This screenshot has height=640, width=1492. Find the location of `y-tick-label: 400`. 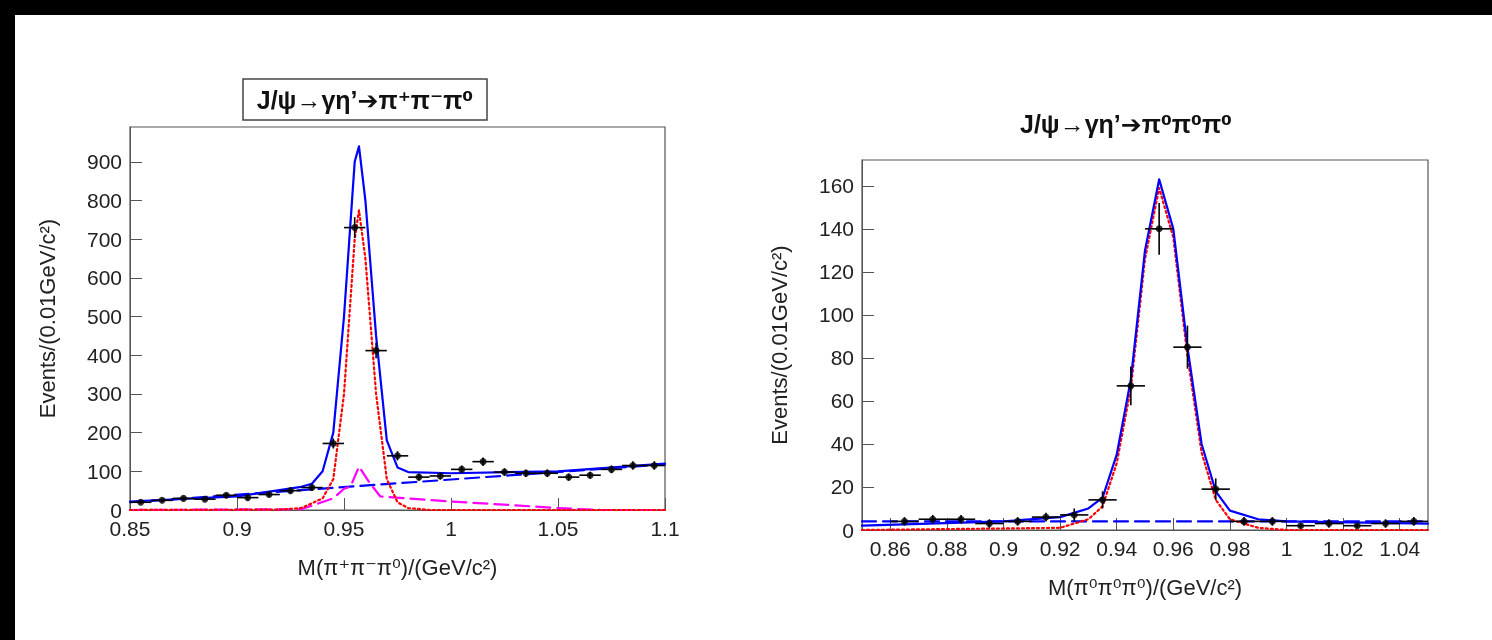

y-tick-label: 400 is located at coordinates (104, 355).